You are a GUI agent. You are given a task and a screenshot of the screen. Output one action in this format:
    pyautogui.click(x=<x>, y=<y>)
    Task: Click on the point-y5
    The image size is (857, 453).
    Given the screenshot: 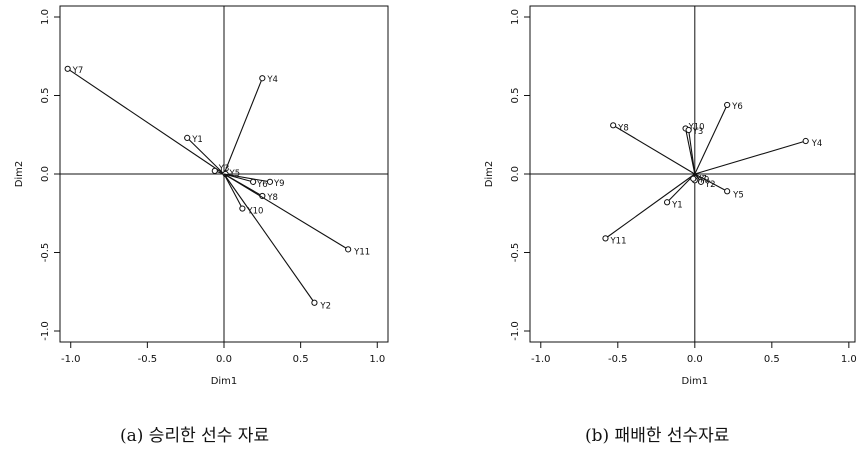 What is the action you would take?
    pyautogui.click(x=727, y=191)
    